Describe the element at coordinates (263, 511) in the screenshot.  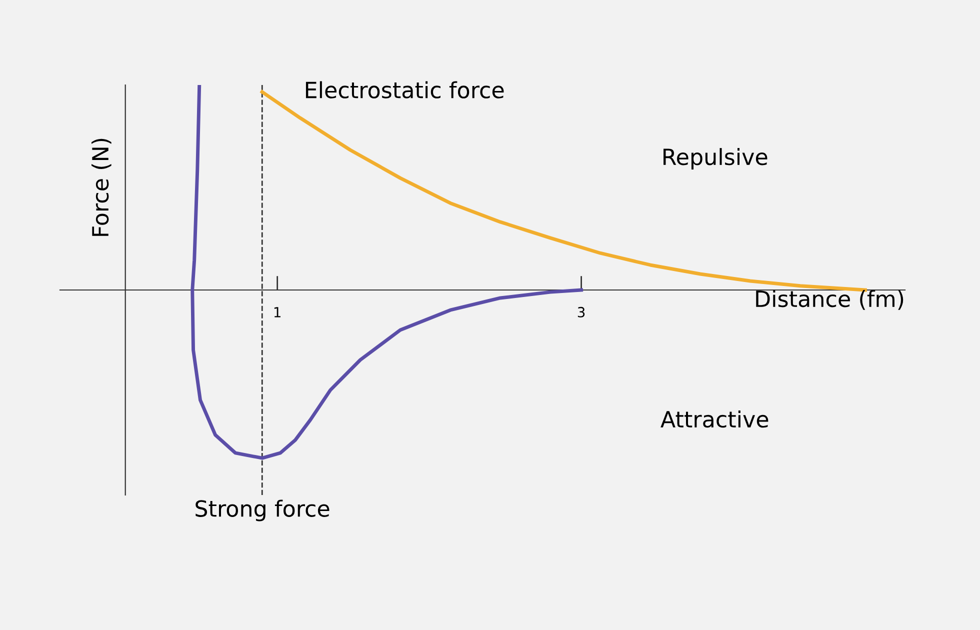
I see `text: Strong force` at that location.